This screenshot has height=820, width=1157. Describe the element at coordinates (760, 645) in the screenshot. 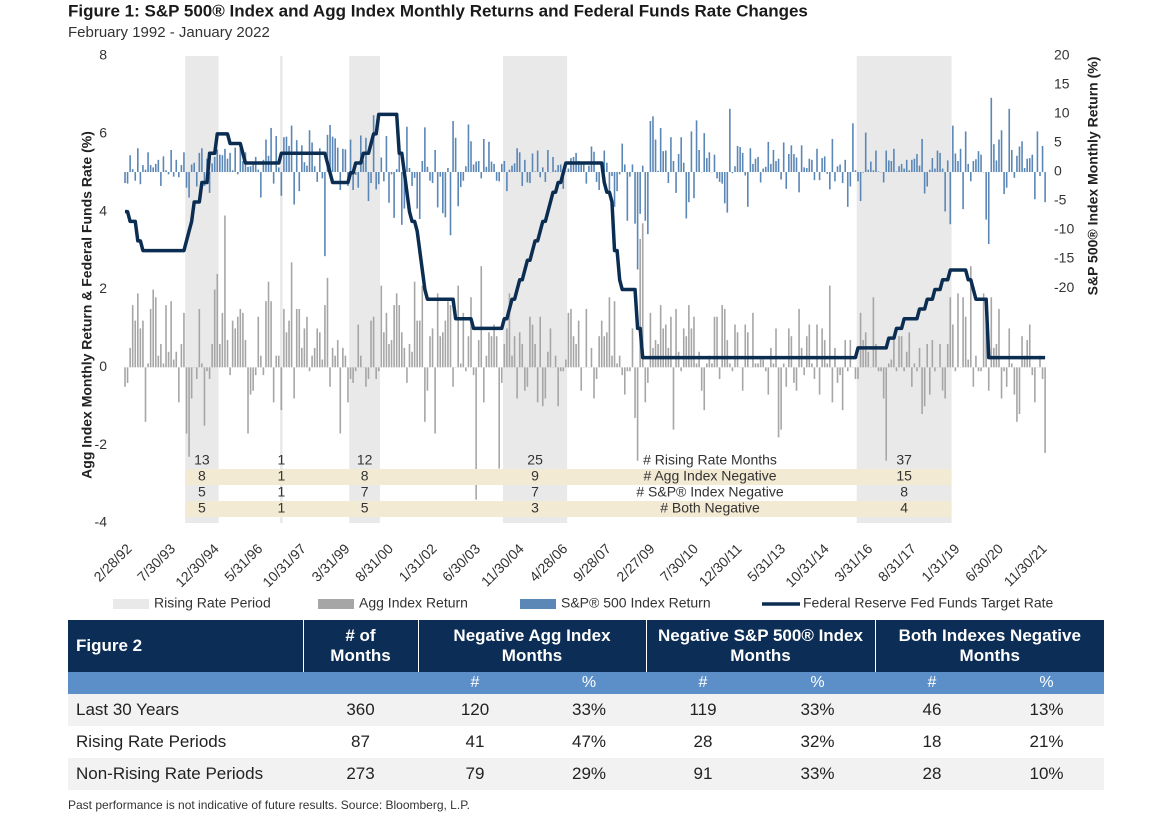

I see `column-header: Negative S&P 500® Index Months` at that location.